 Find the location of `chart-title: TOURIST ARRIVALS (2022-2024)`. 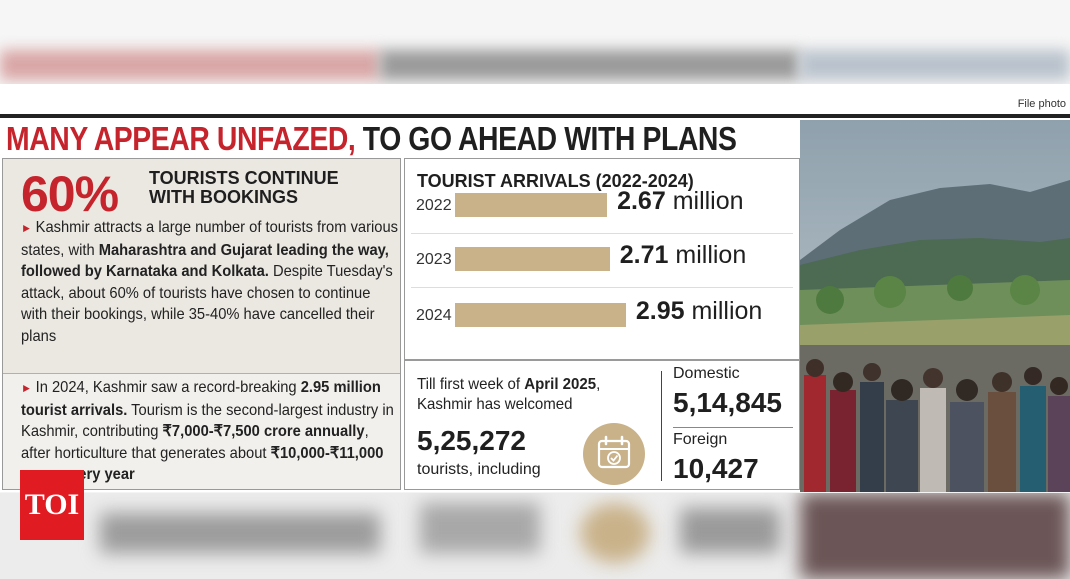

chart-title: TOURIST ARRIVALS (2022-2024) is located at coordinates (555, 181).